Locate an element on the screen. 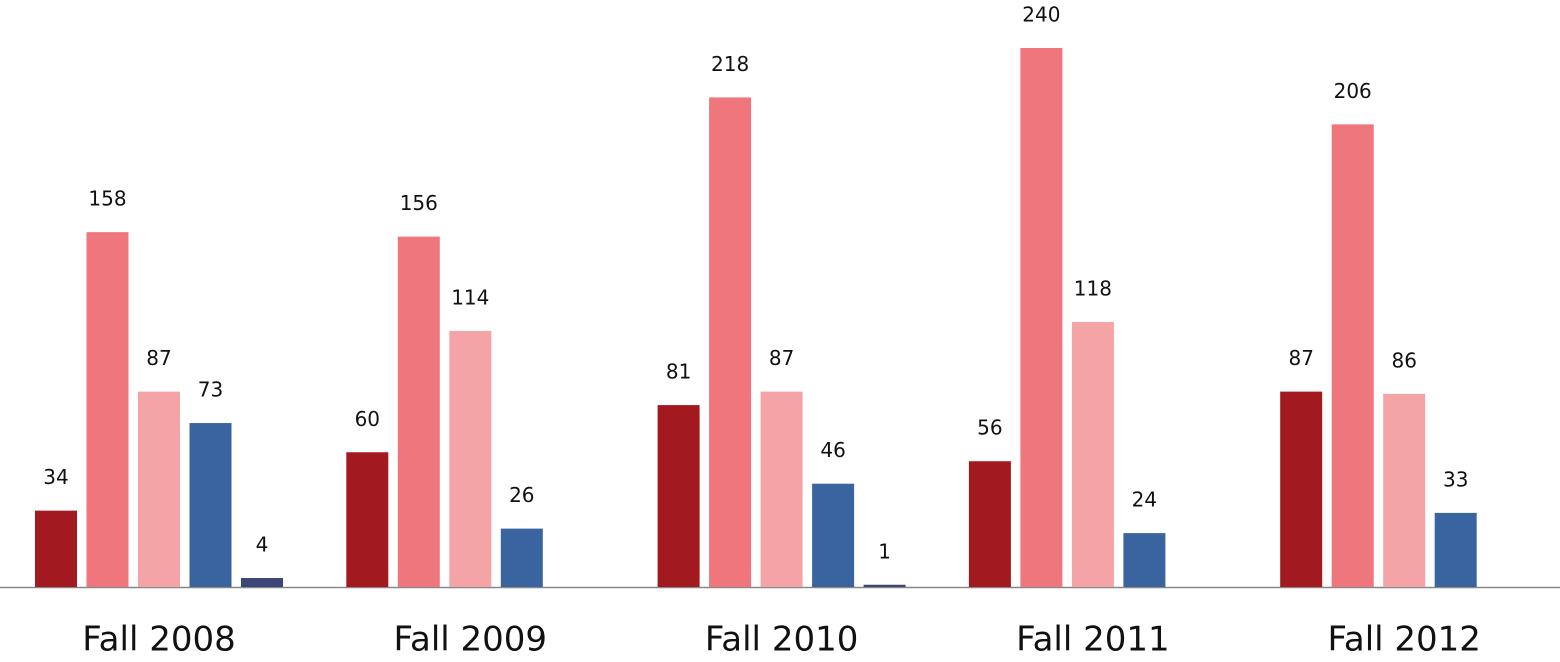 The width and height of the screenshot is (1560, 662). data-label: 218 is located at coordinates (730, 64).